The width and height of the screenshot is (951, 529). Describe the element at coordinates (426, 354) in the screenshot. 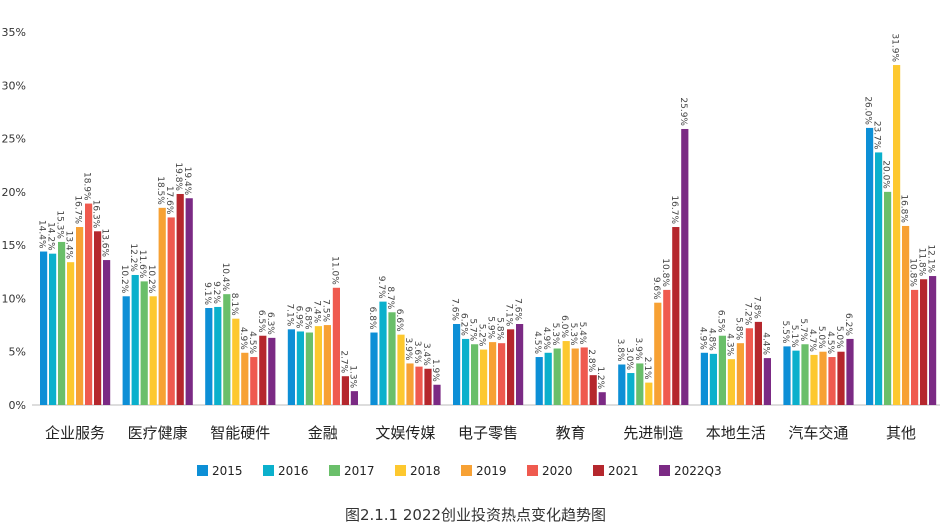

I see `data-label: 3.4%` at that location.